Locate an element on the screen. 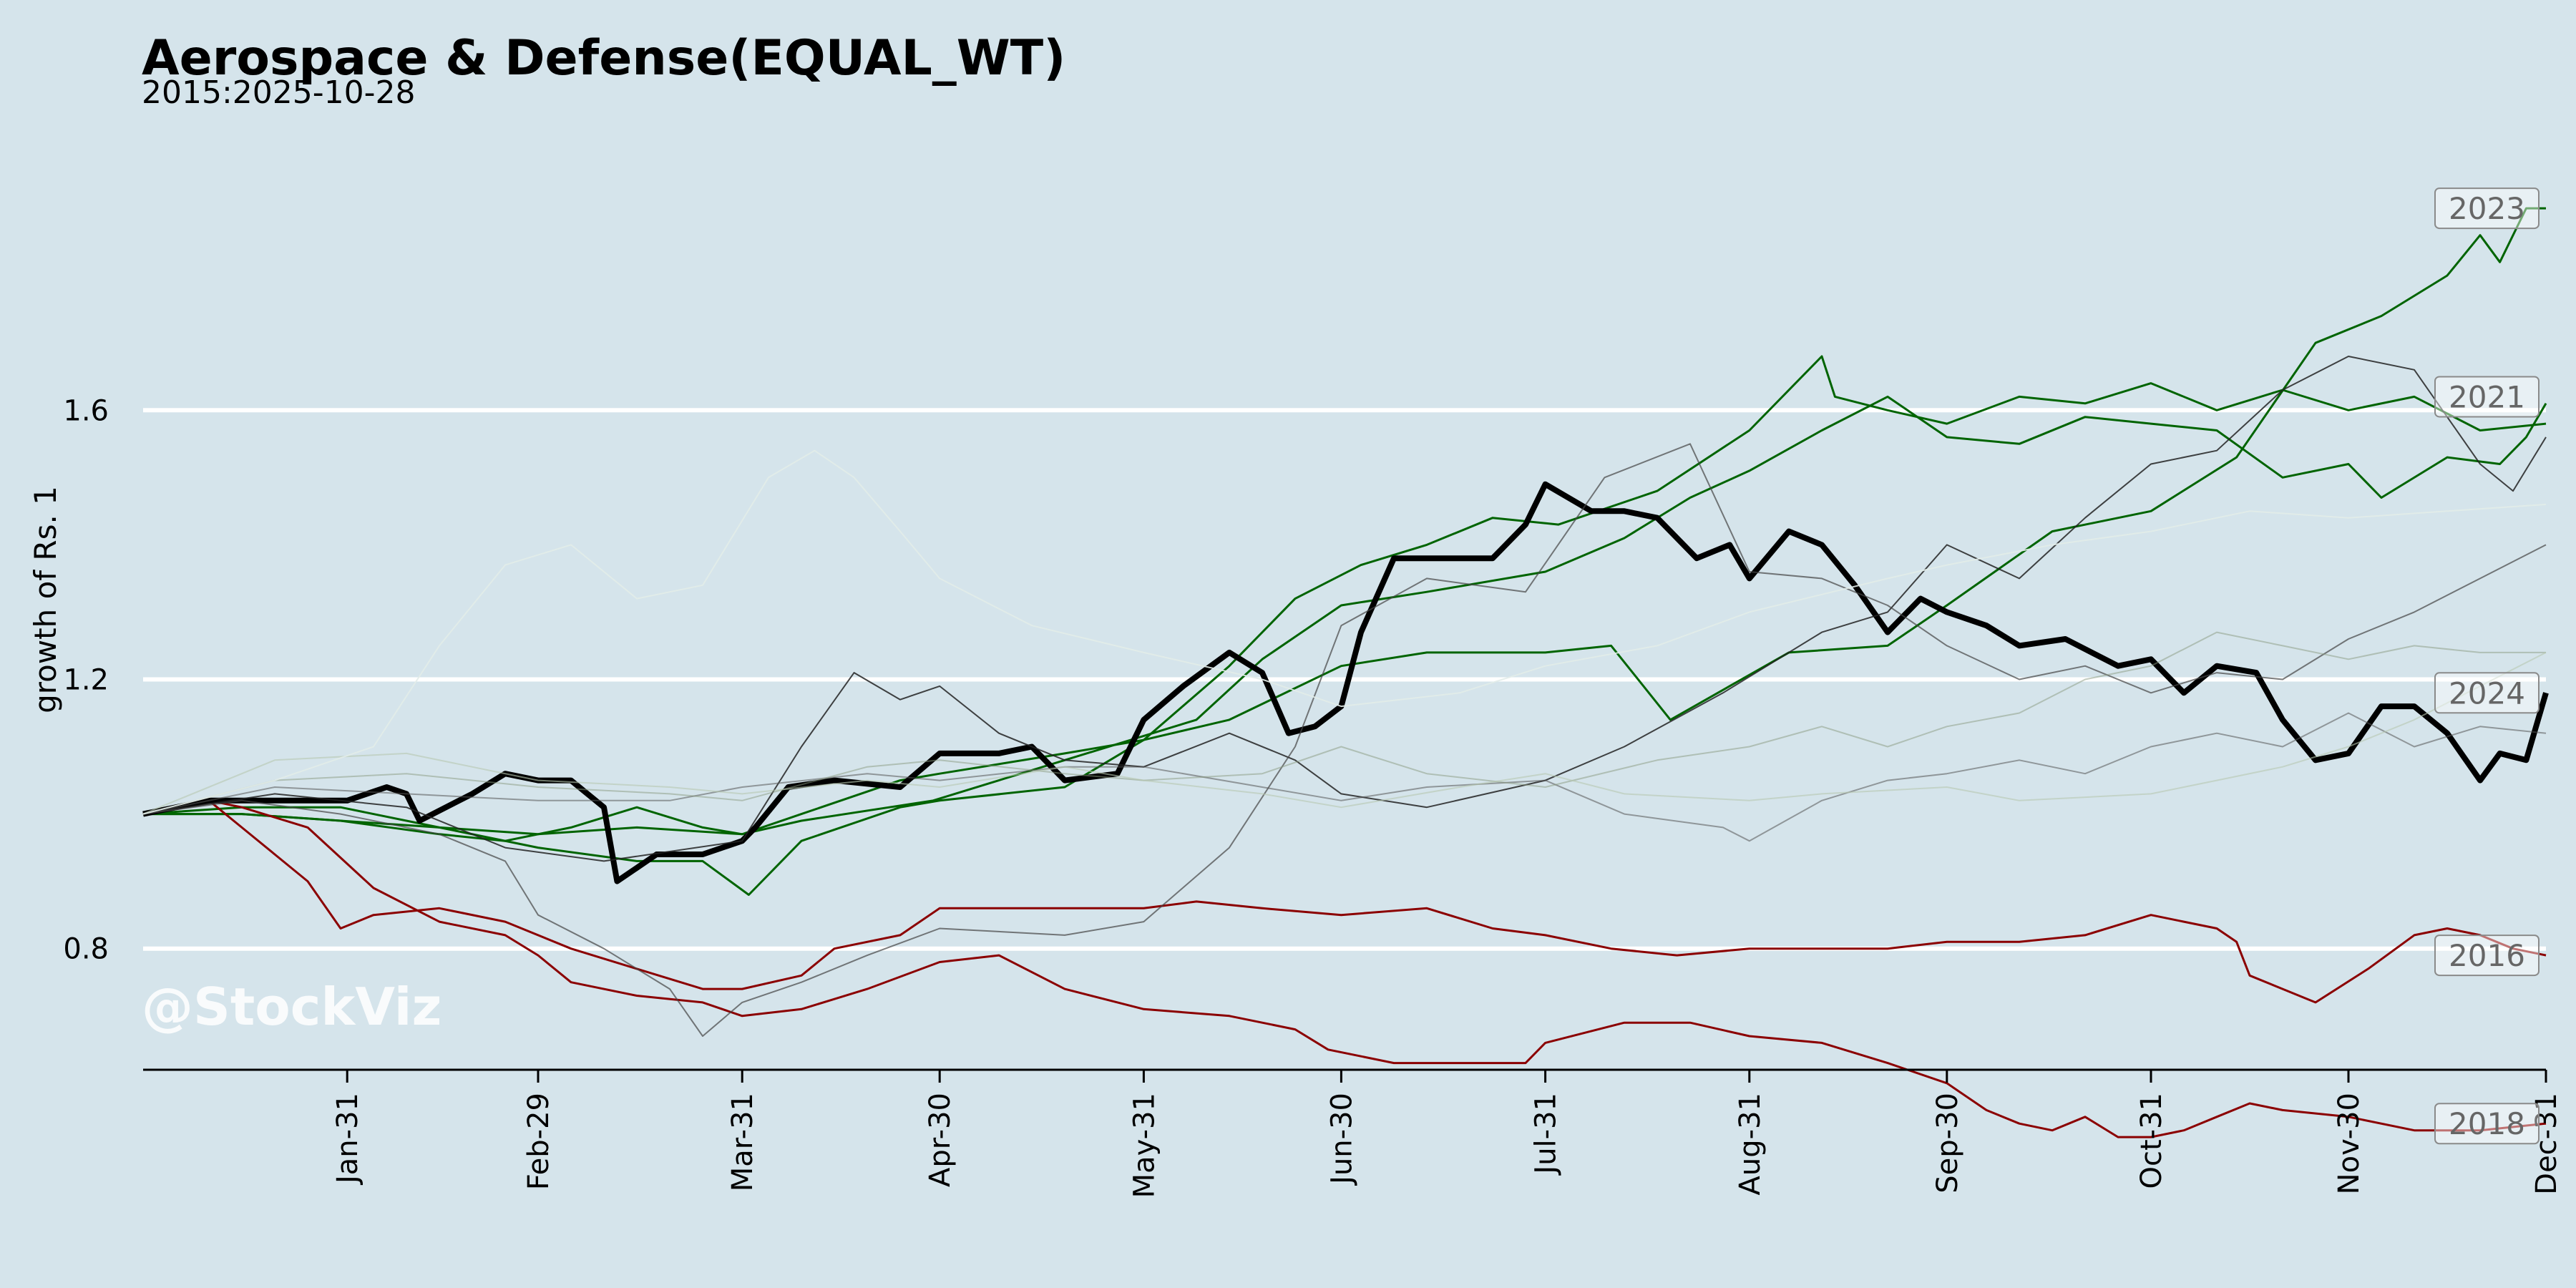  y-tick-label: 1.6 is located at coordinates (86, 410).